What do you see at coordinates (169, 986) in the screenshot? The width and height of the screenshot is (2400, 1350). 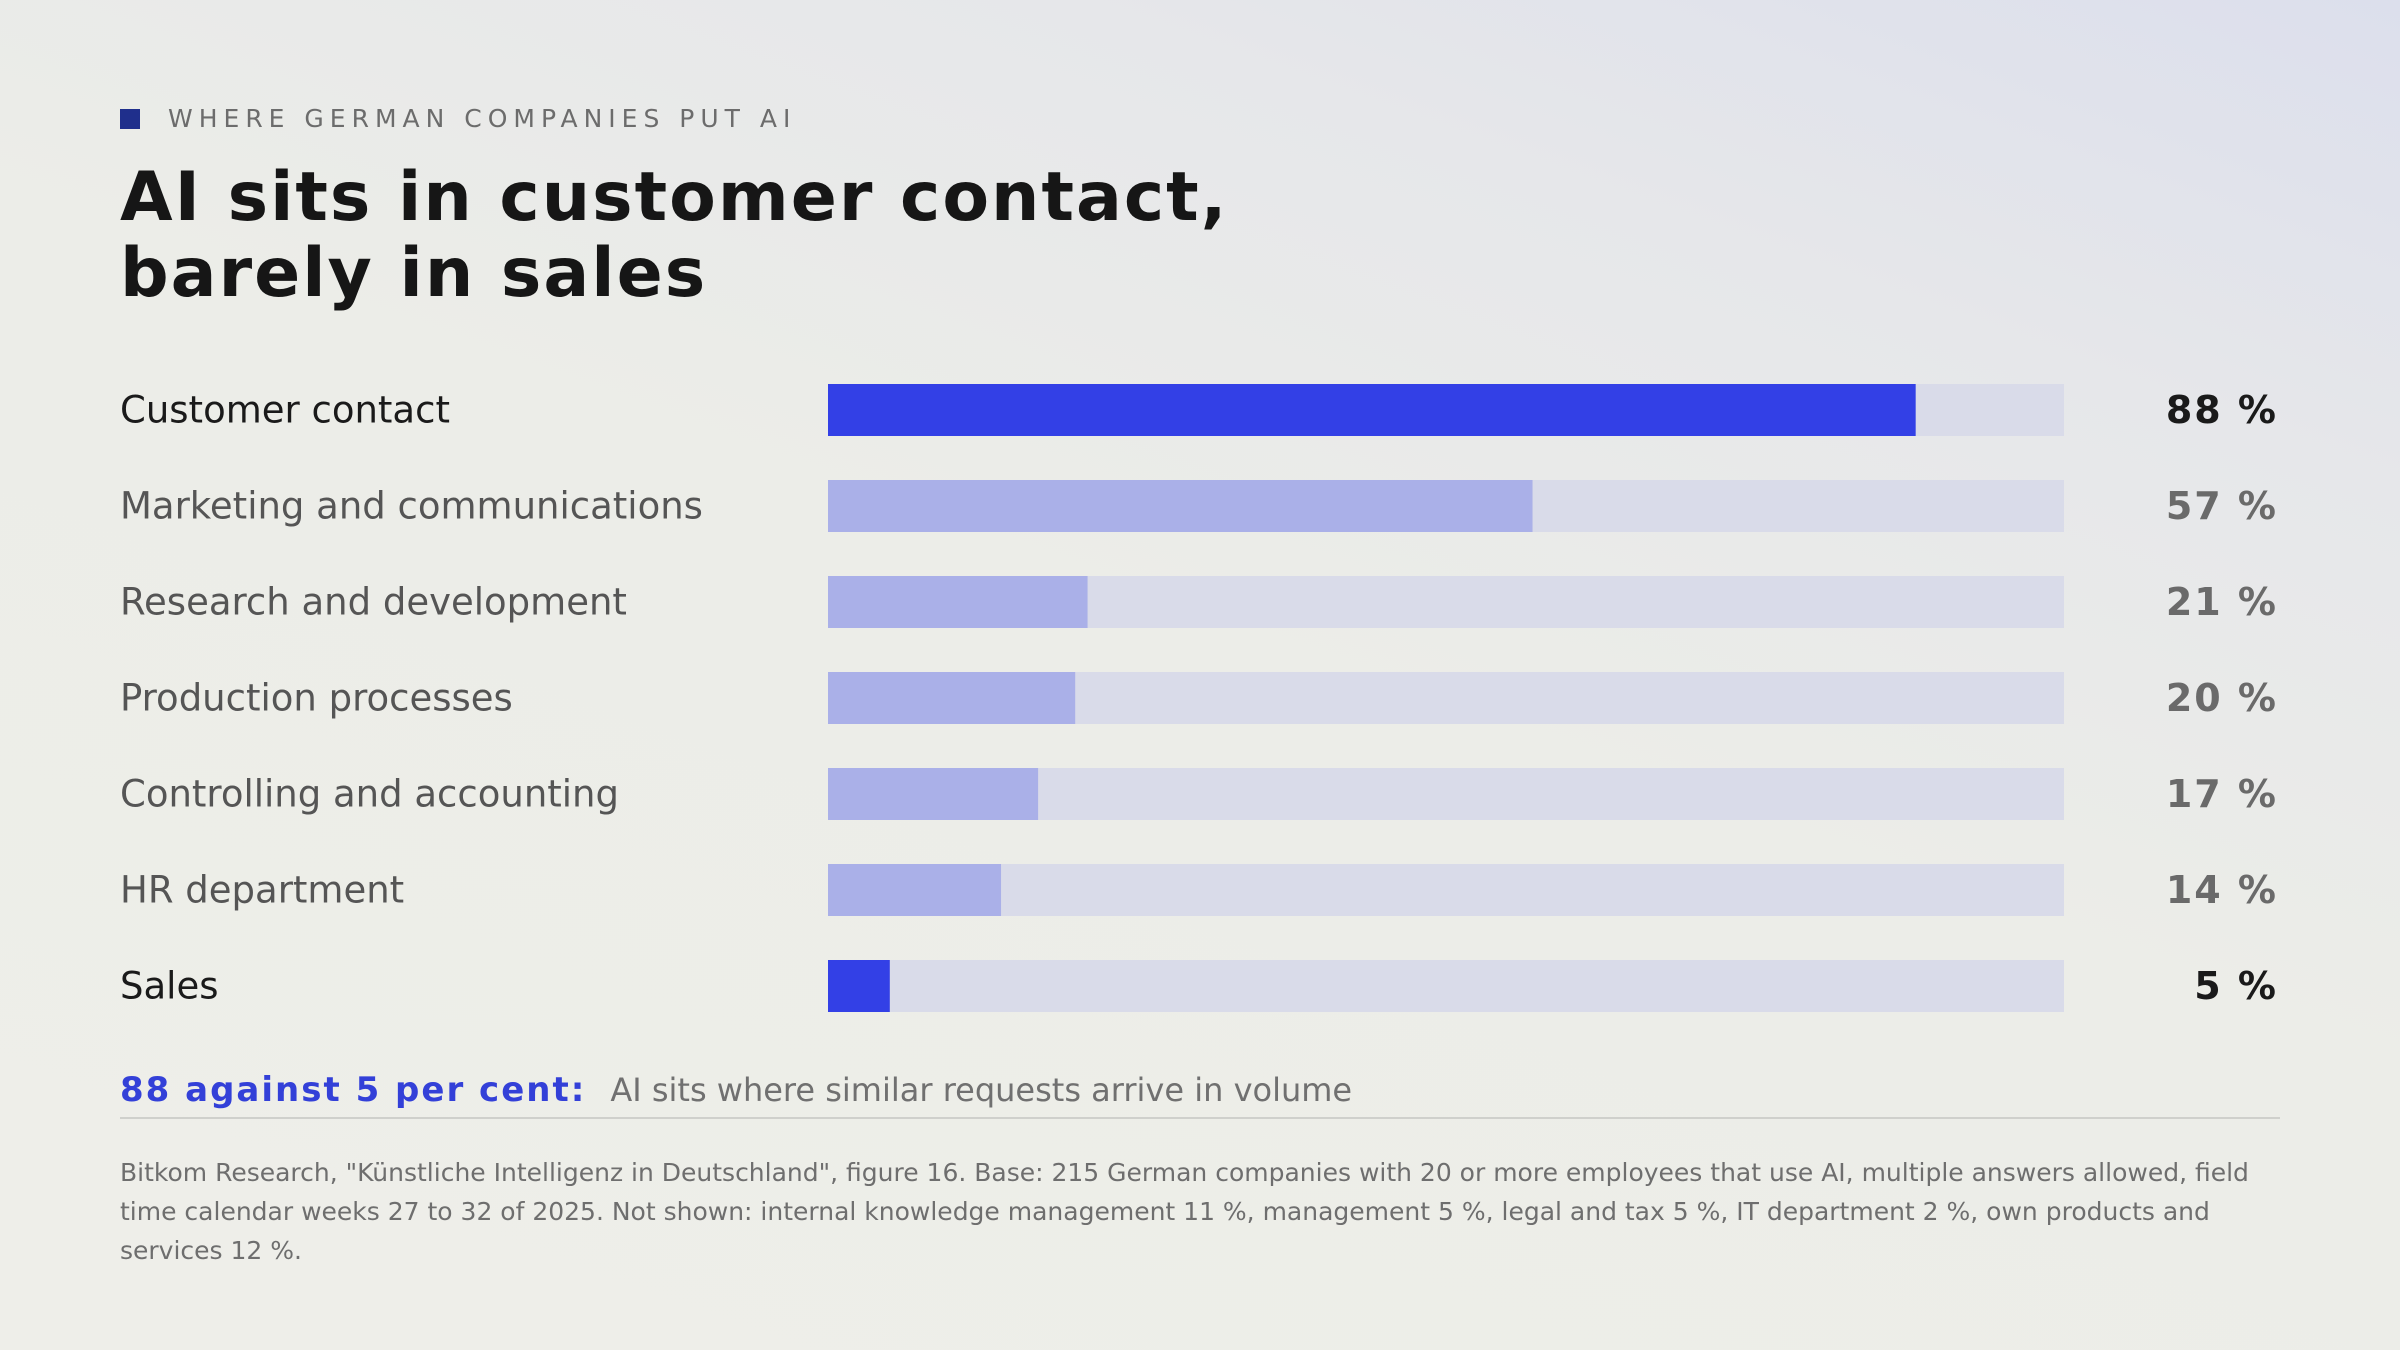 I see `category-label: Sales` at bounding box center [169, 986].